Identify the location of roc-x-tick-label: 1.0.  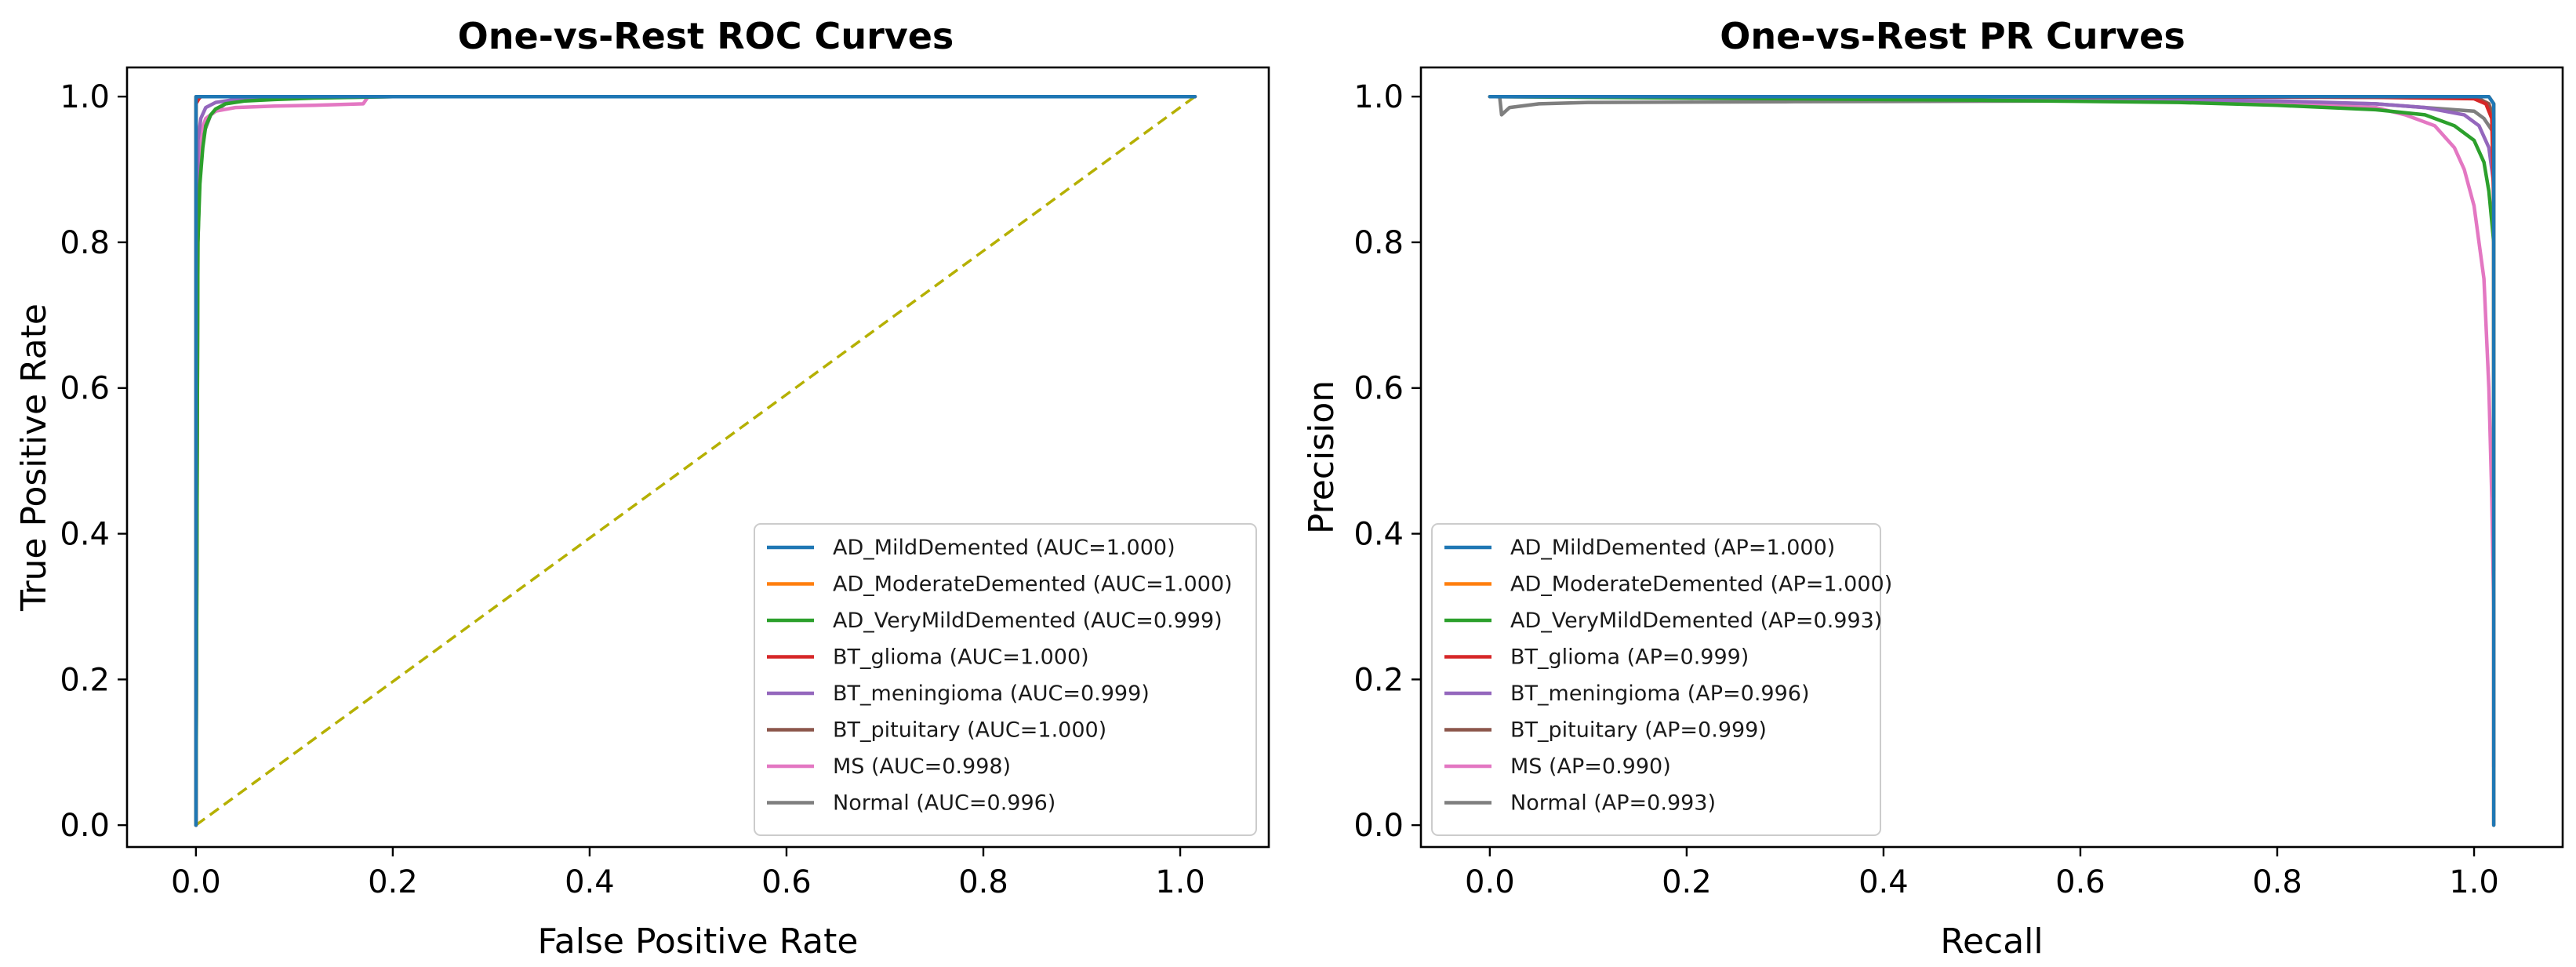
(1180, 882).